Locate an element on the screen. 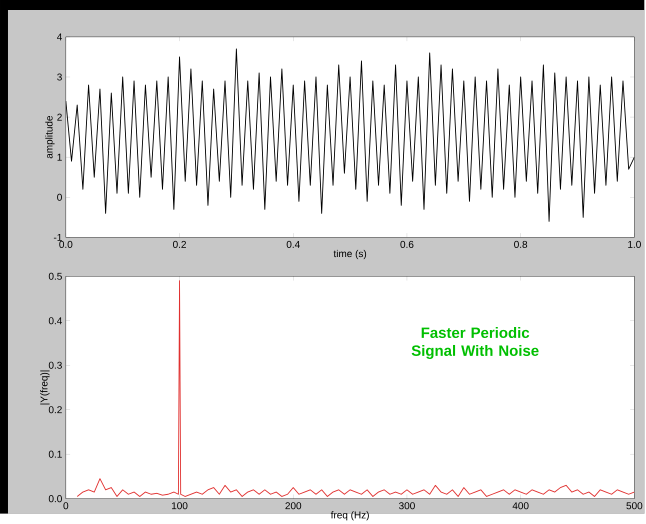 This screenshot has height=524, width=646. x-tick-label: 400 is located at coordinates (520, 506).